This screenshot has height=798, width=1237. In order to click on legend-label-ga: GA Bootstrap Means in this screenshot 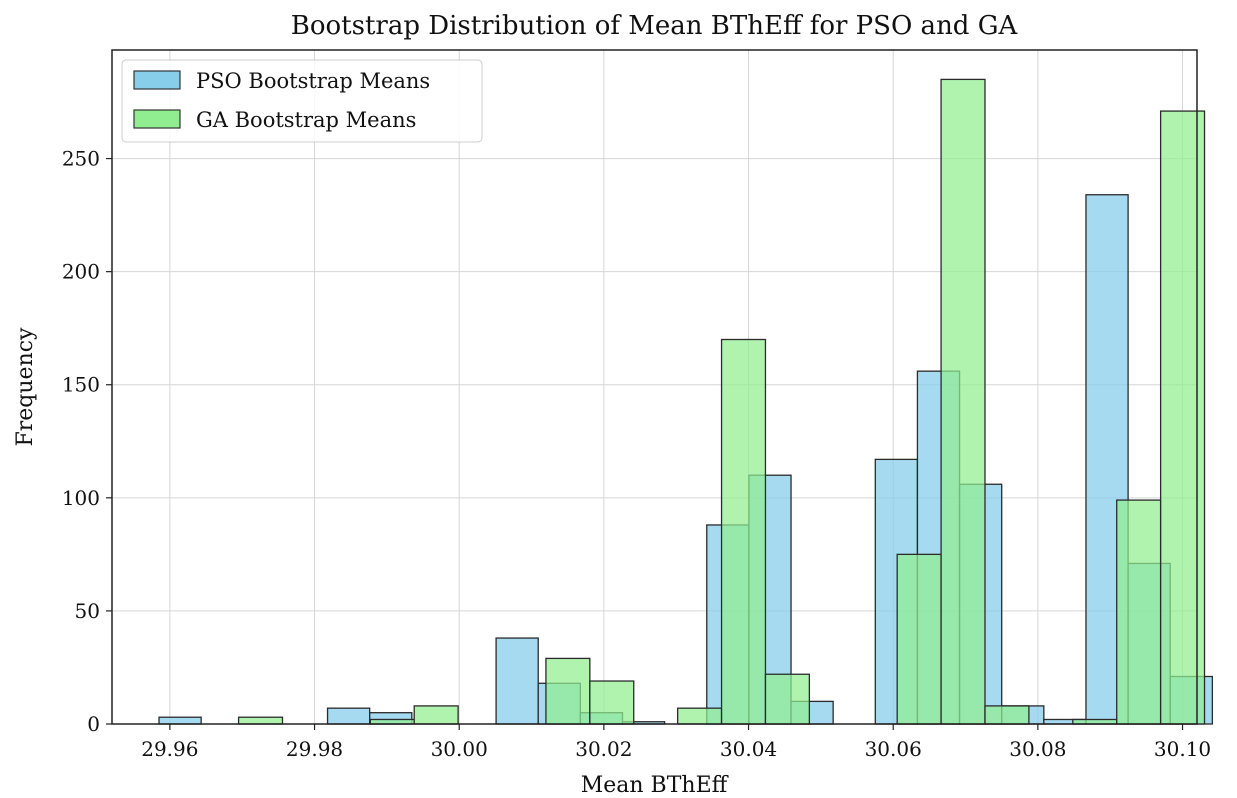, I will do `click(306, 120)`.